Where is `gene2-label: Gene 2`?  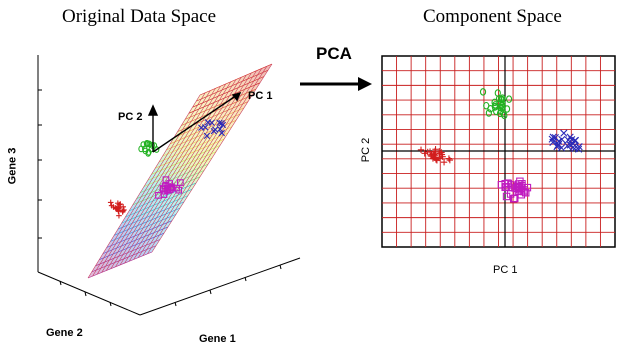 gene2-label: Gene 2 is located at coordinates (64, 333).